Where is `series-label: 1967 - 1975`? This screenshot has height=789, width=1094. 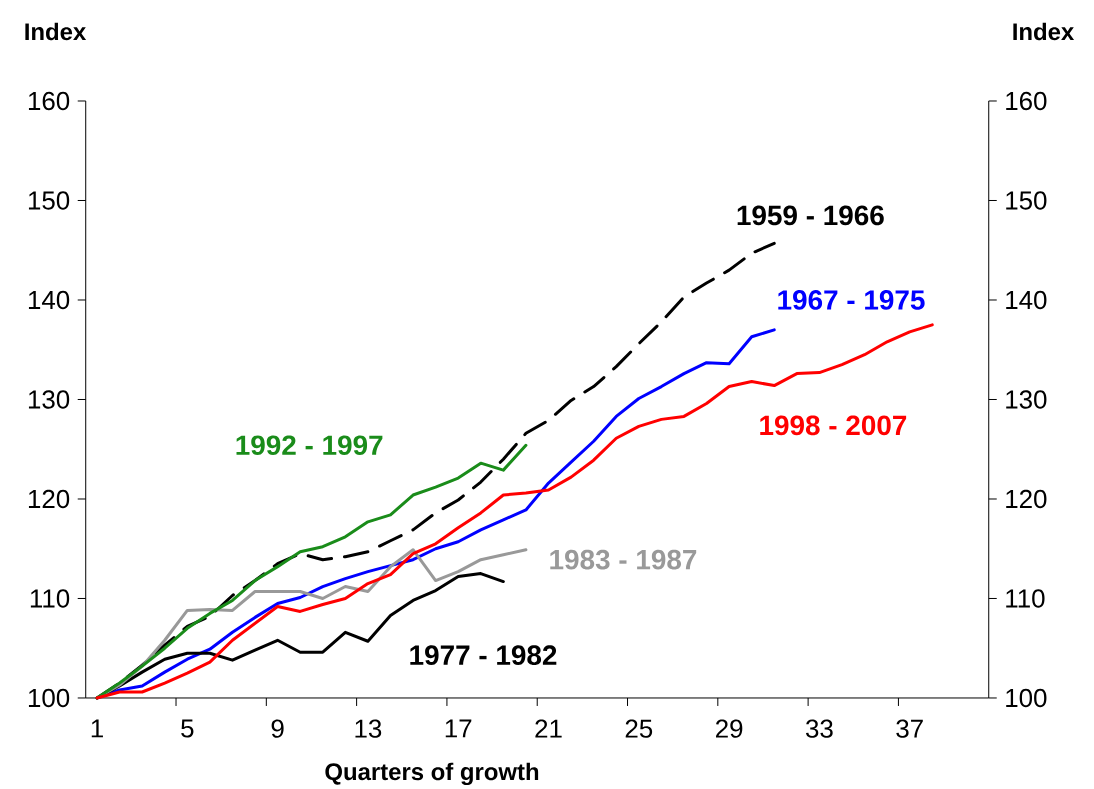
series-label: 1967 - 1975 is located at coordinates (851, 300).